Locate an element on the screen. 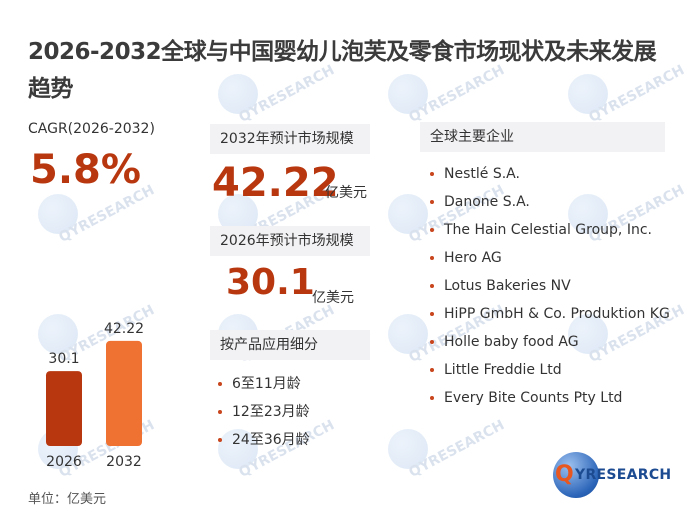 The height and width of the screenshot is (529, 700). cagr-label: CAGR(2026-2032) is located at coordinates (91, 129).